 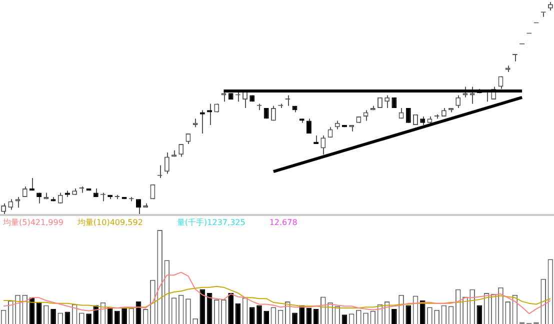 What do you see at coordinates (109, 223) in the screenshot?
I see `text: 均量(10)409,592` at bounding box center [109, 223].